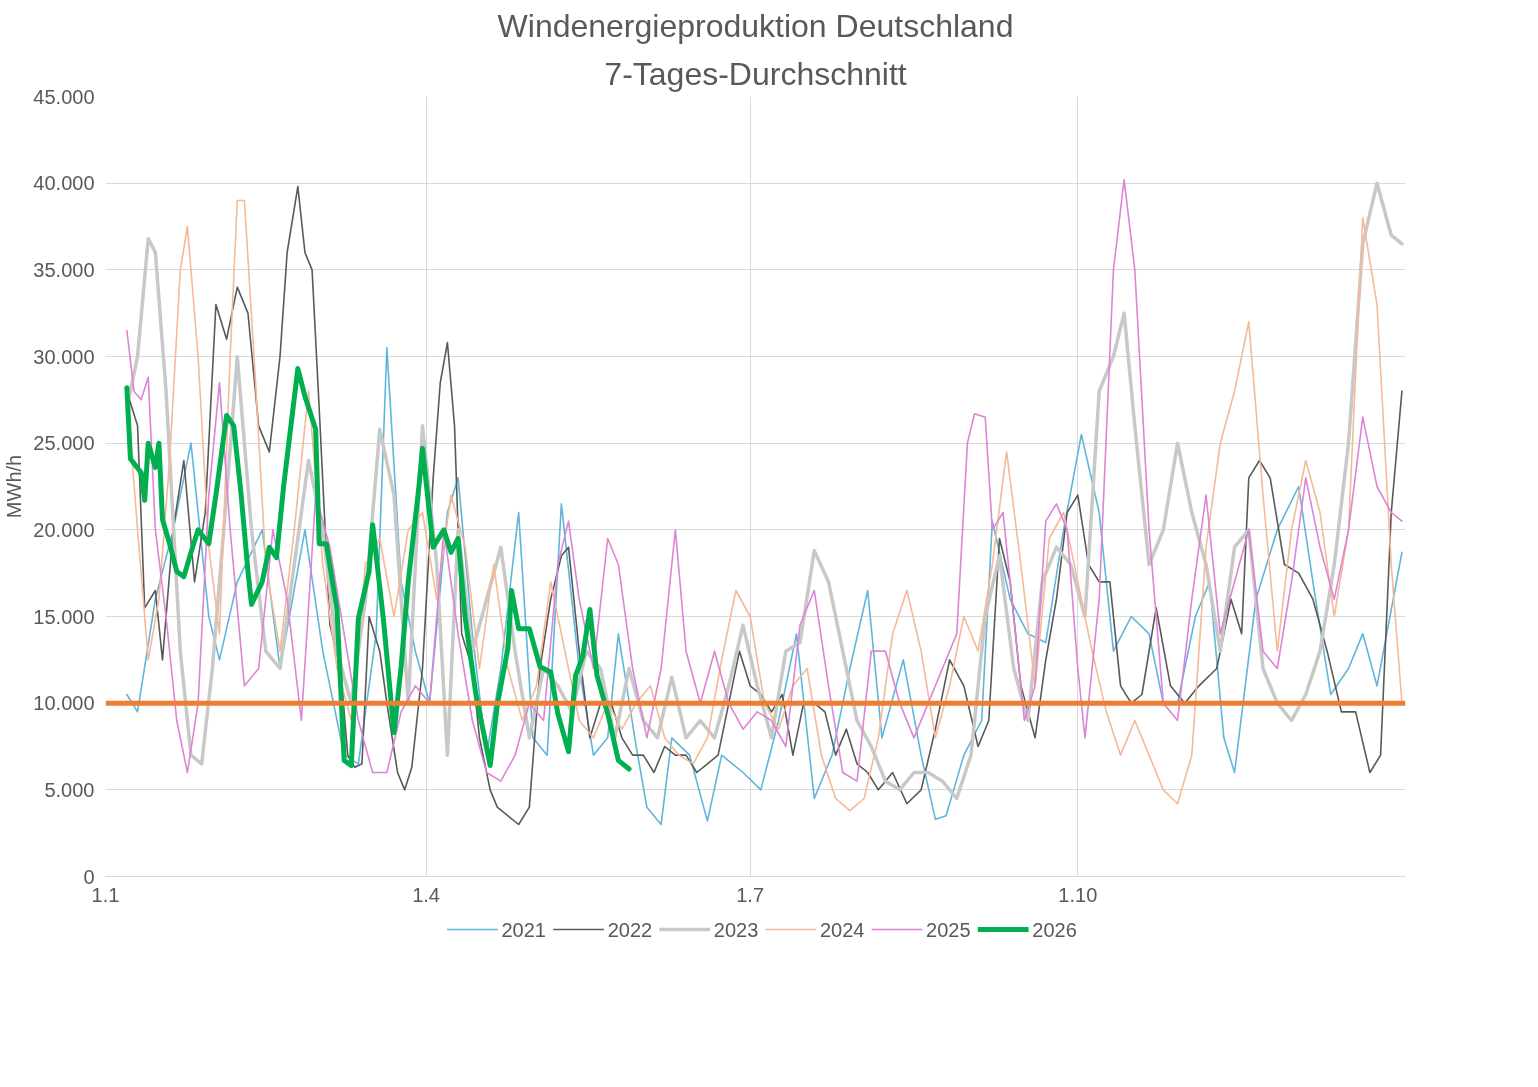  Describe the element at coordinates (750, 894) in the screenshot. I see `x-tick-label: 1.7` at that location.